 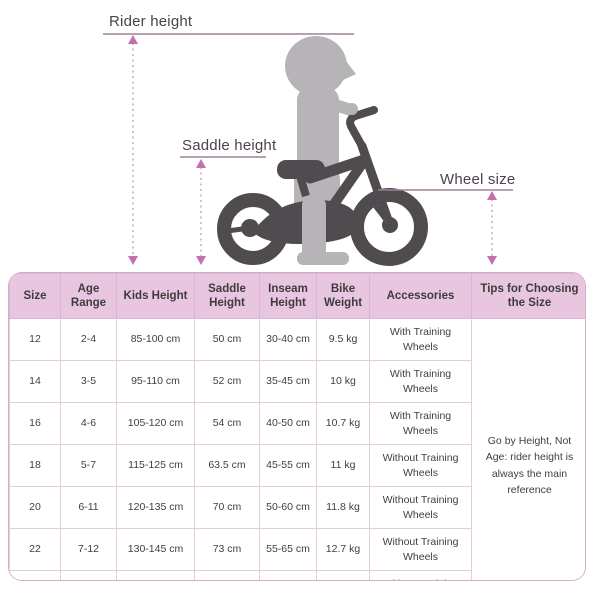 I want to click on wheel-size-label: Wheel size, so click(x=478, y=179).